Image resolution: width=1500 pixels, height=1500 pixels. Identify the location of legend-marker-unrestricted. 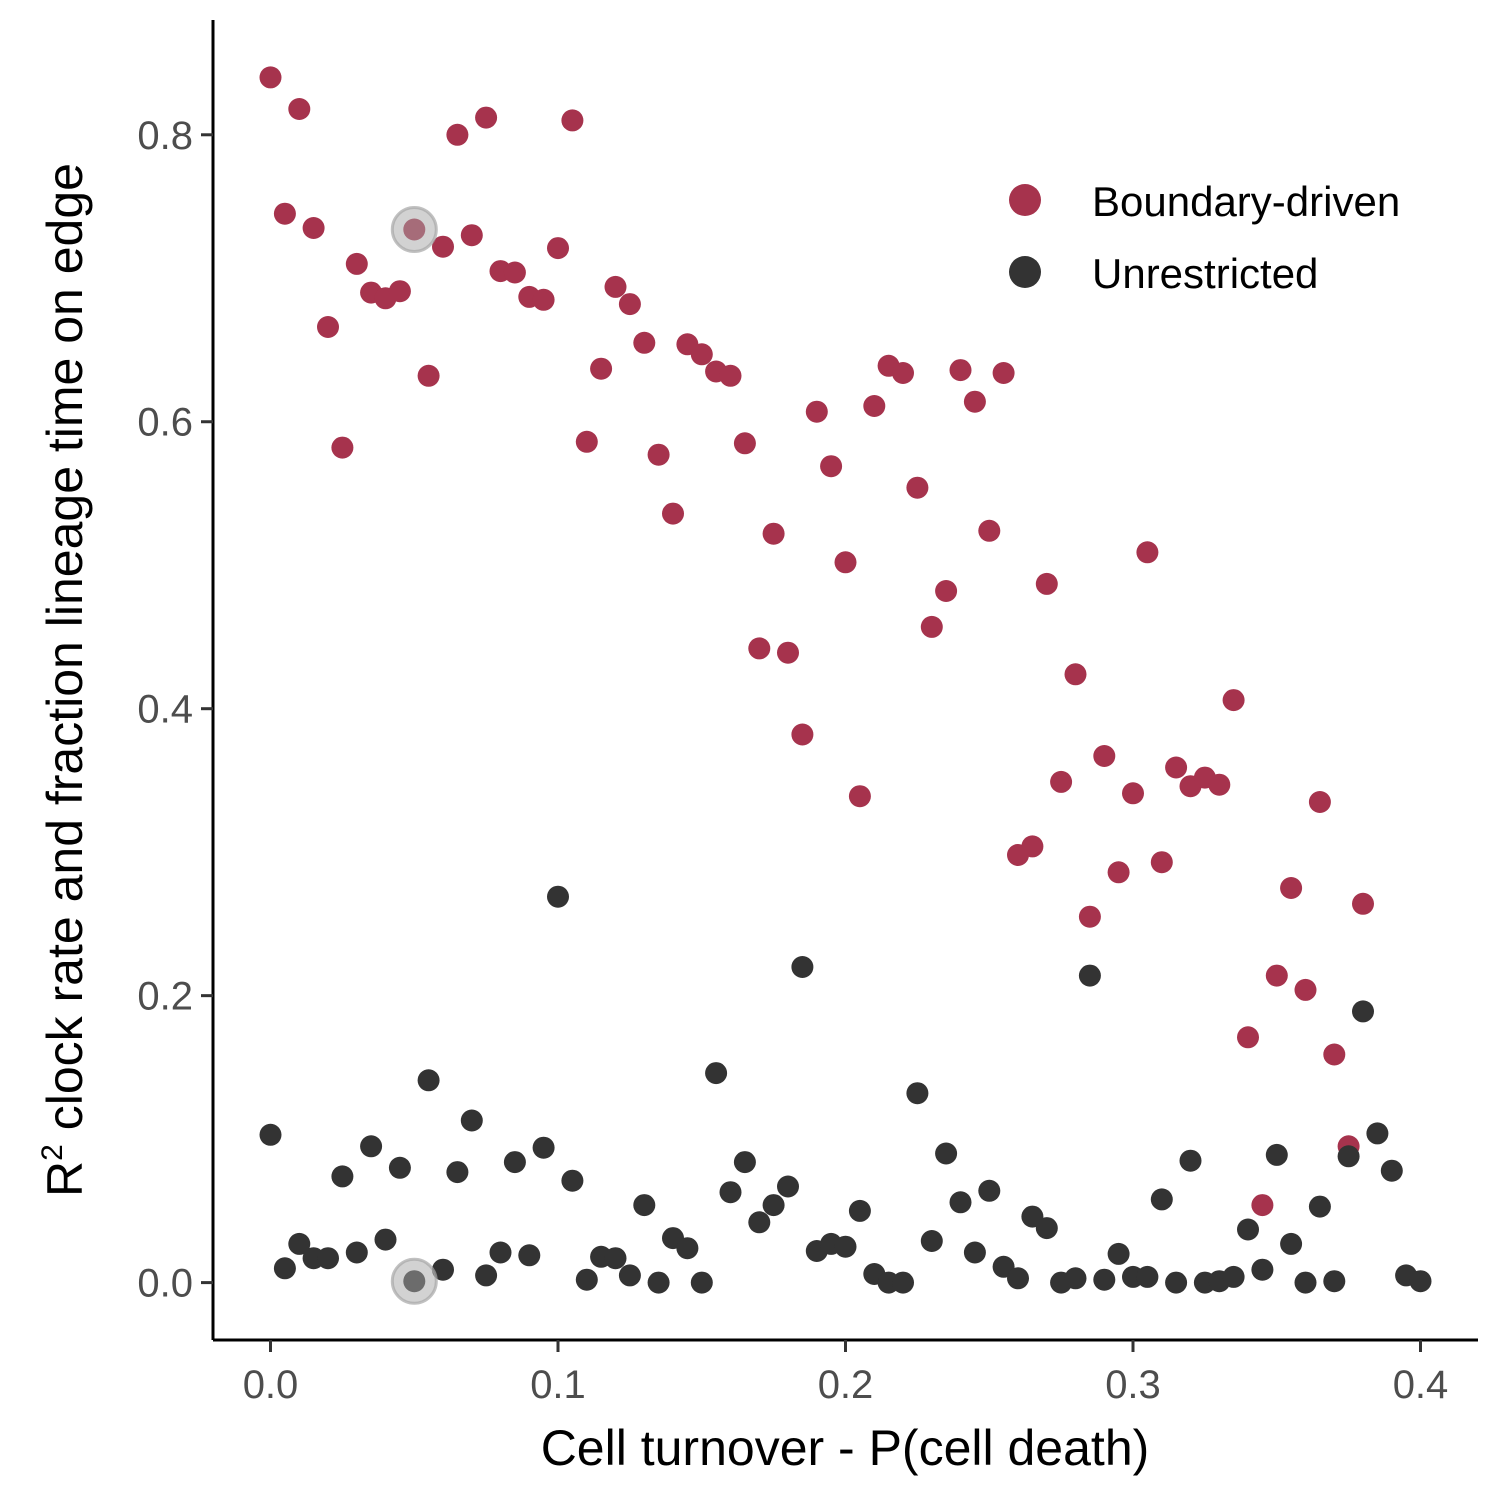
(1025, 272).